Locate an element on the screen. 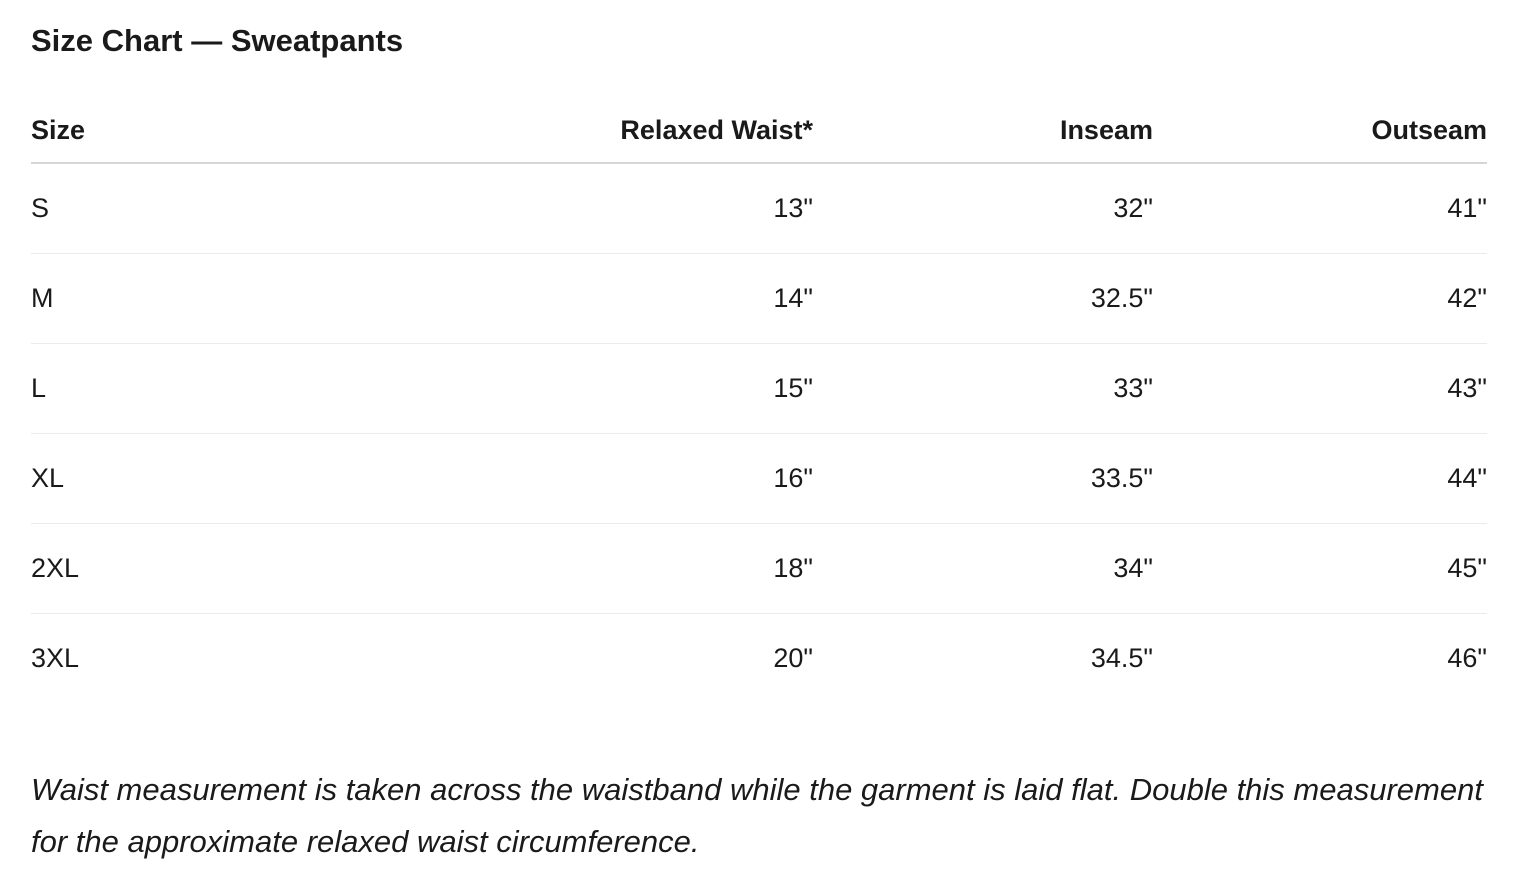 This screenshot has width=1518, height=874. cell-size: L is located at coordinates (181, 388).